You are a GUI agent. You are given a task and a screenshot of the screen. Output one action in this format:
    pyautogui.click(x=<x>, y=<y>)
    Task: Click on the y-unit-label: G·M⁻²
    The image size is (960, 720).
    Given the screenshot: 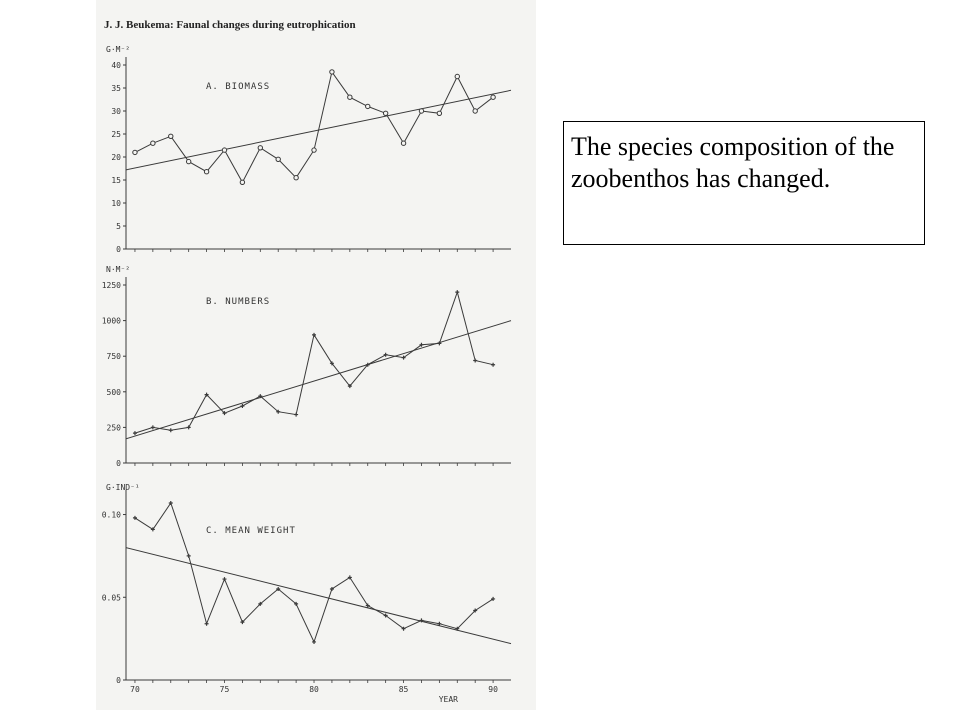 What is the action you would take?
    pyautogui.click(x=118, y=49)
    